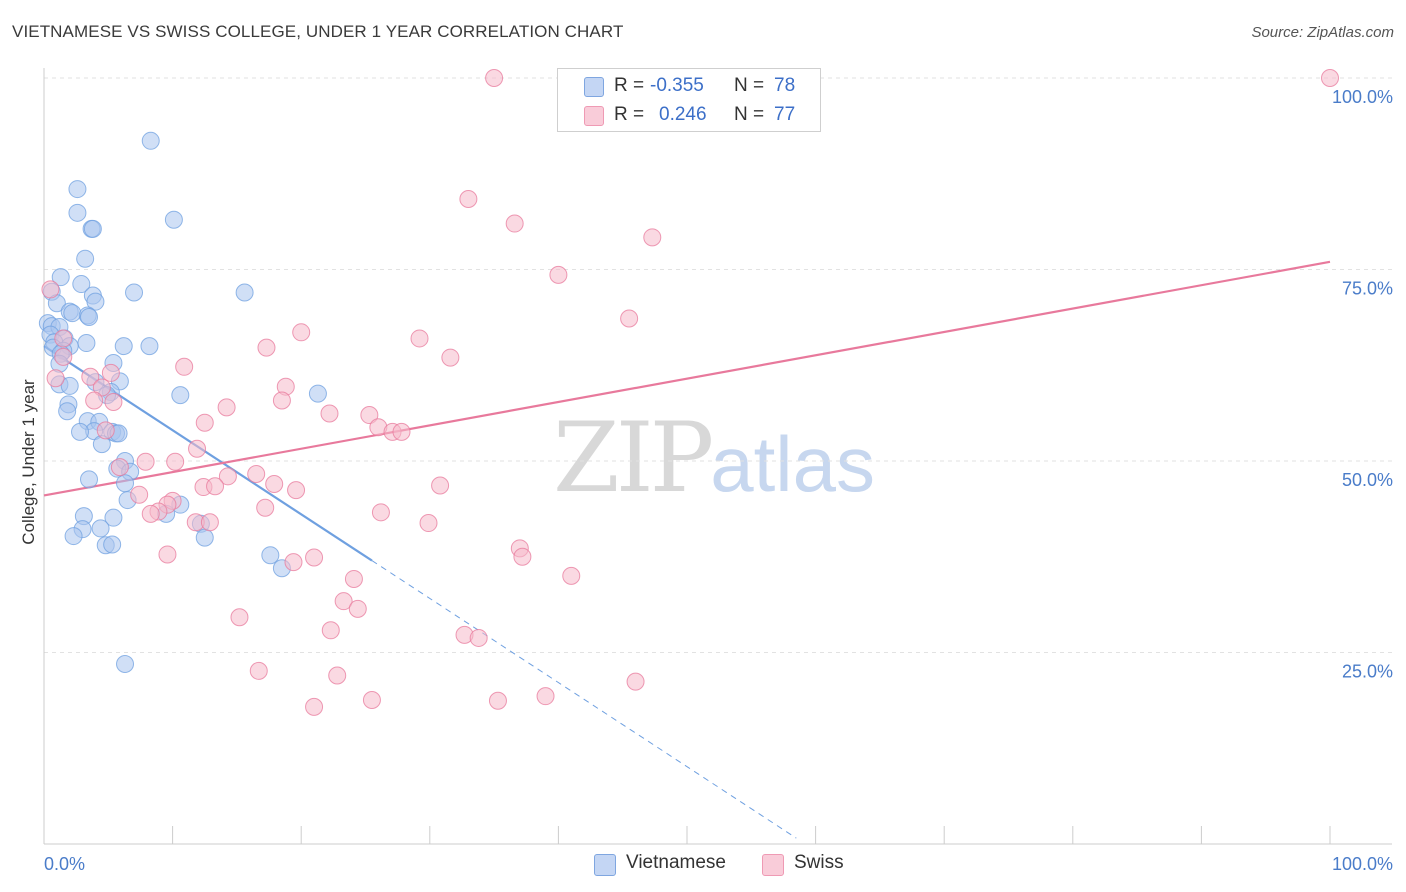 The width and height of the screenshot is (1406, 892). What do you see at coordinates (749, 114) in the screenshot?
I see `legend-n-label: N =` at bounding box center [749, 114].